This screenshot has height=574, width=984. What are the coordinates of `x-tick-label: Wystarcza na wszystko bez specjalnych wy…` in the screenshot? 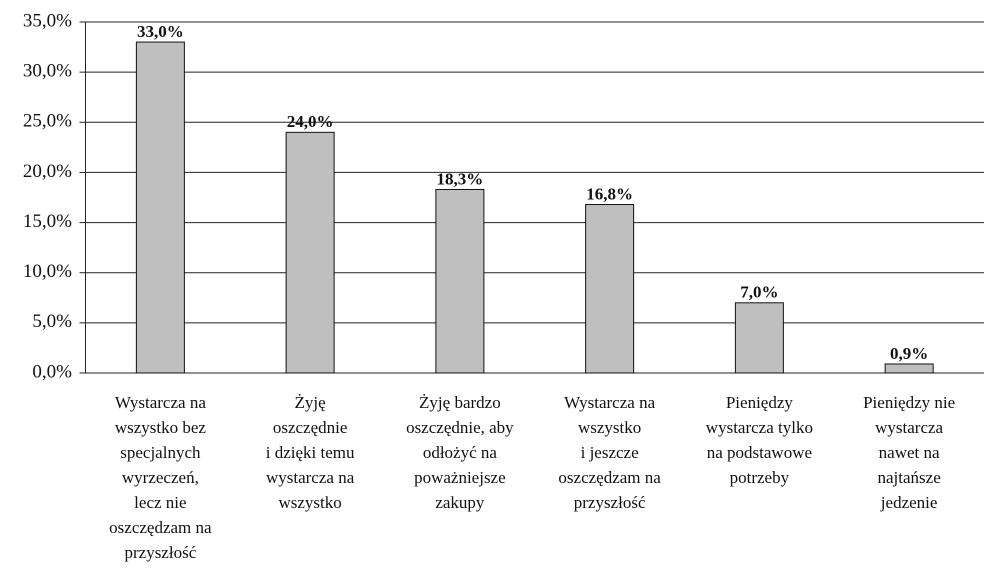 It's located at (160, 477).